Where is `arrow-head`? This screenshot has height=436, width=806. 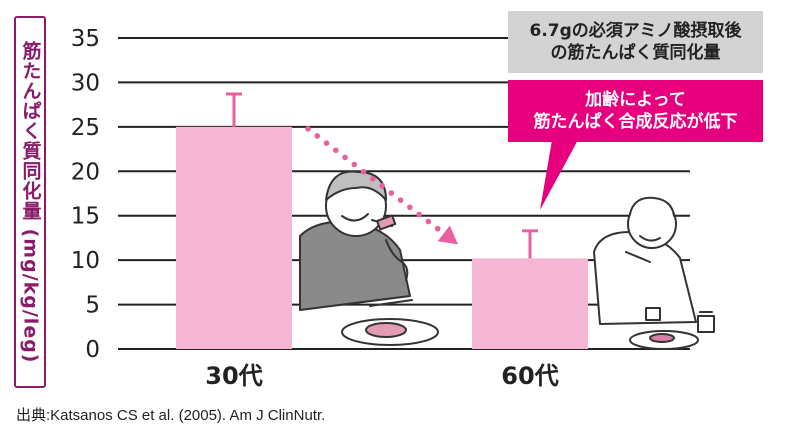
arrow-head is located at coordinates (447, 235).